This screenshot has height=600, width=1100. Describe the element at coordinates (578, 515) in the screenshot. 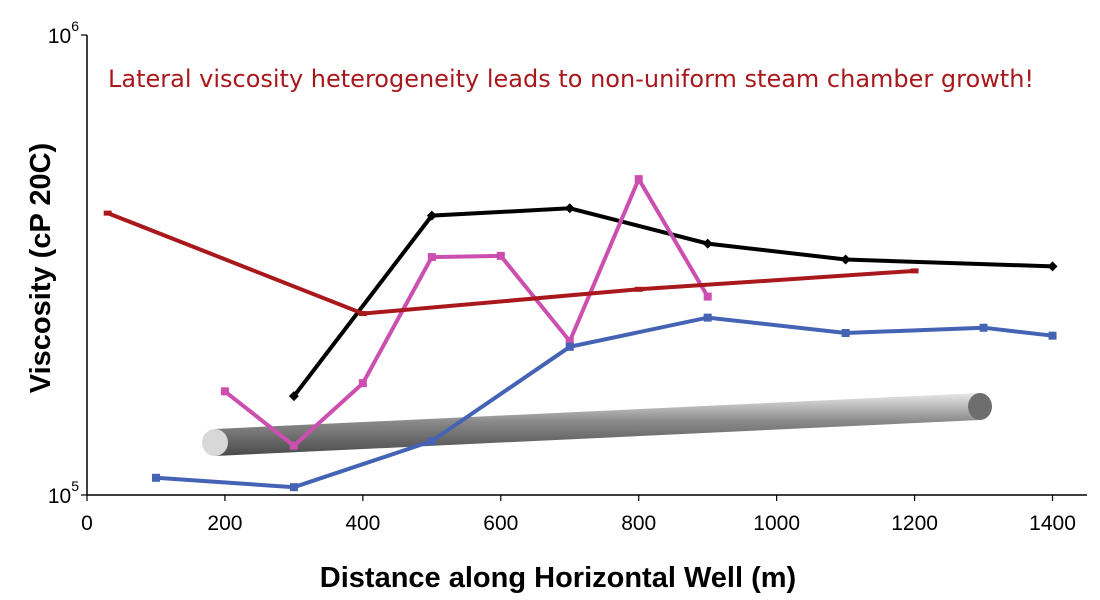

I see `x-ticks: 0 200 400 600 800 1000 1200 1400` at that location.